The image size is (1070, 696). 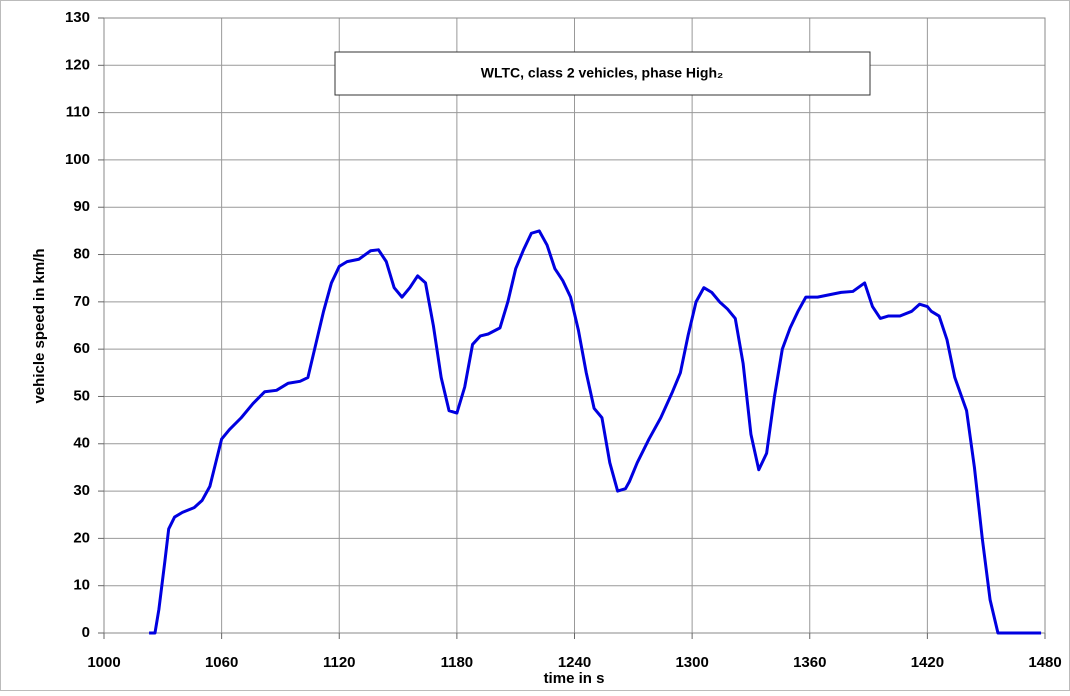 I want to click on x-tick-label: 1240, so click(x=574, y=662).